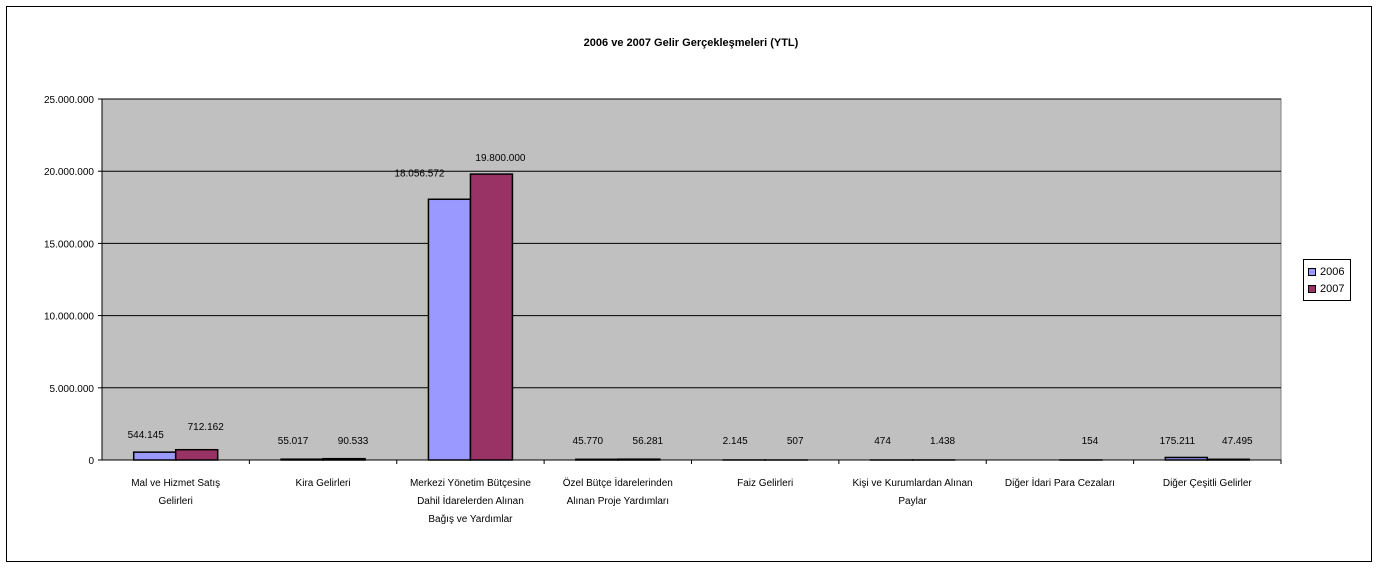 This screenshot has width=1382, height=568. What do you see at coordinates (69, 172) in the screenshot?
I see `y-tick-label: 20.000.000` at bounding box center [69, 172].